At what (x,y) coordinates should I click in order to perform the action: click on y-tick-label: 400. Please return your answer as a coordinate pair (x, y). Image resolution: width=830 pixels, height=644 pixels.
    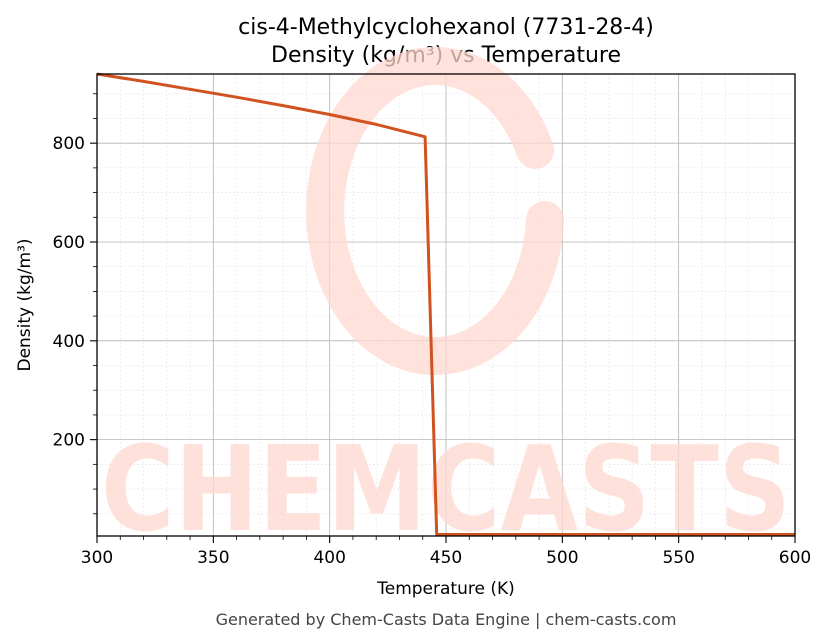
    Looking at the image, I should click on (69, 342).